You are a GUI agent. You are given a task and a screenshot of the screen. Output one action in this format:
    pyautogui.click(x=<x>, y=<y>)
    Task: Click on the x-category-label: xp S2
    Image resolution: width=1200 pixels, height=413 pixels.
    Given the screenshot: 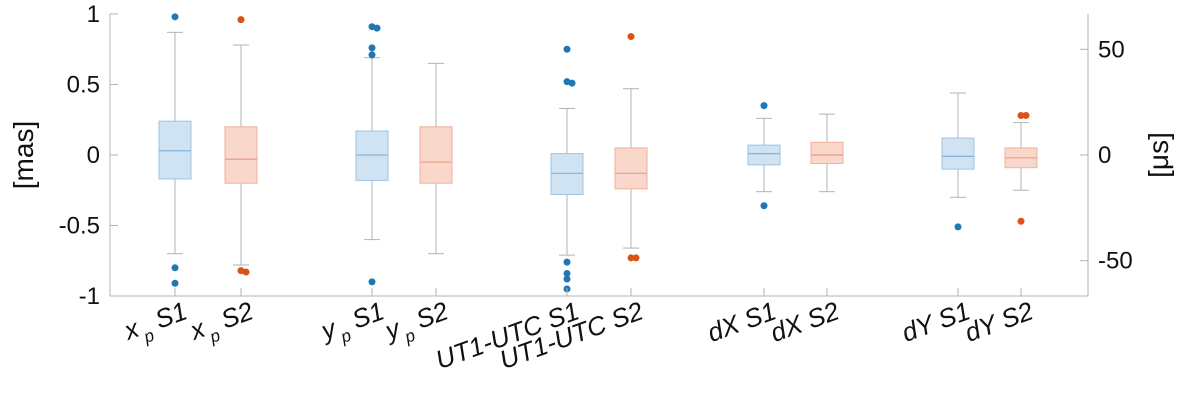 What is the action you would take?
    pyautogui.click(x=222, y=324)
    